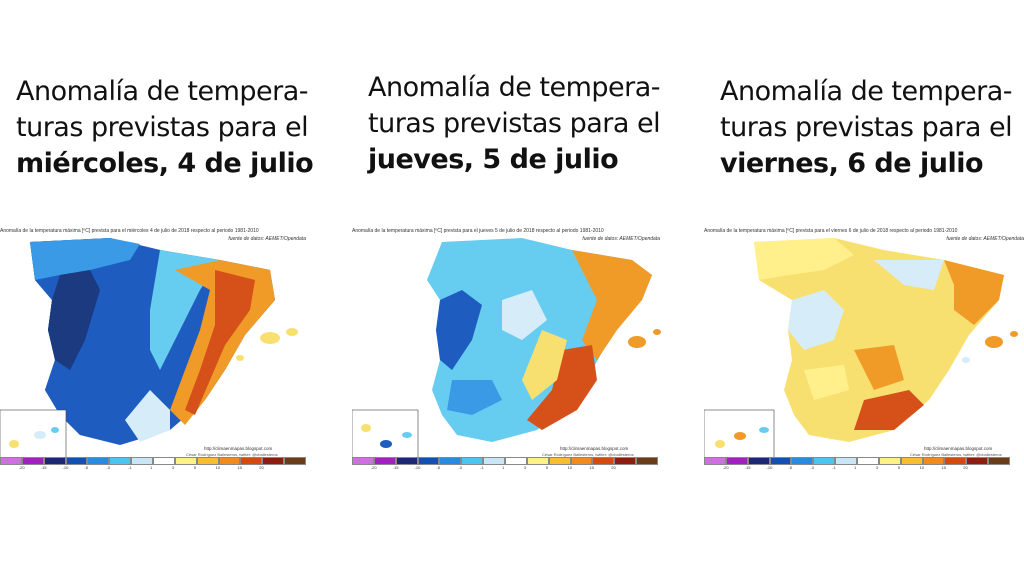  What do you see at coordinates (149, 348) in the screenshot?
I see `anomaly-map-wednesday` at bounding box center [149, 348].